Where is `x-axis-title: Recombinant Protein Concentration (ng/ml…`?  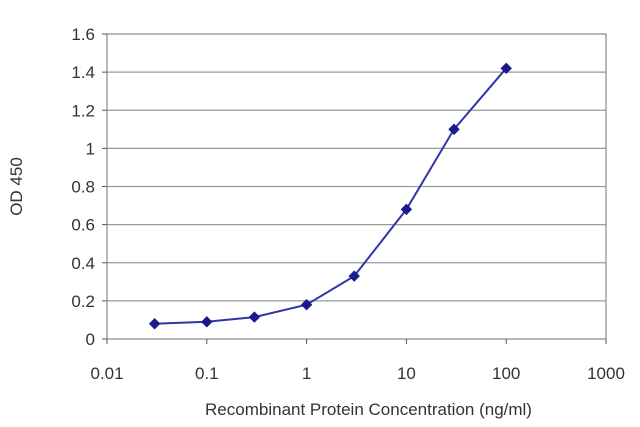
x-axis-title: Recombinant Protein Concentration (ng/ml… is located at coordinates (368, 409).